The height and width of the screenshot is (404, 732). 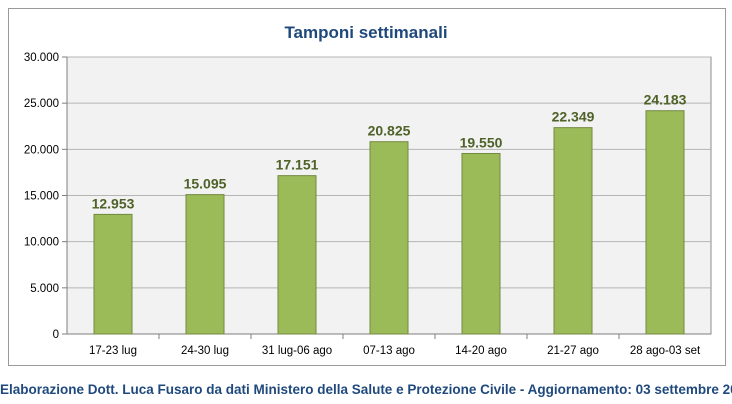 I want to click on data-label: 19.550, so click(x=481, y=142).